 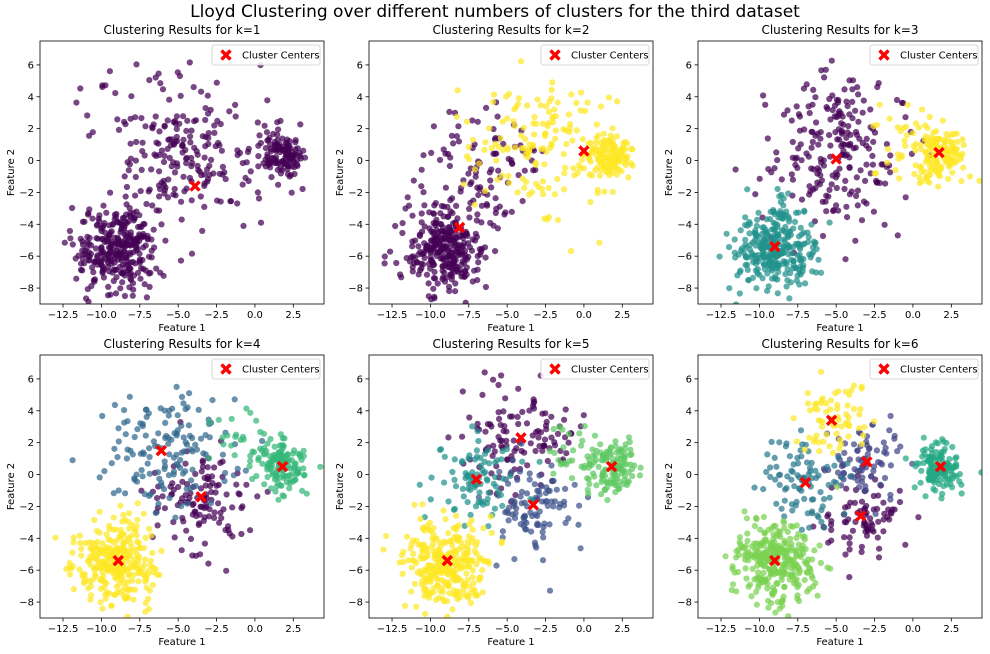 What do you see at coordinates (360, 411) in the screenshot?
I see `y-tick-label: 4` at bounding box center [360, 411].